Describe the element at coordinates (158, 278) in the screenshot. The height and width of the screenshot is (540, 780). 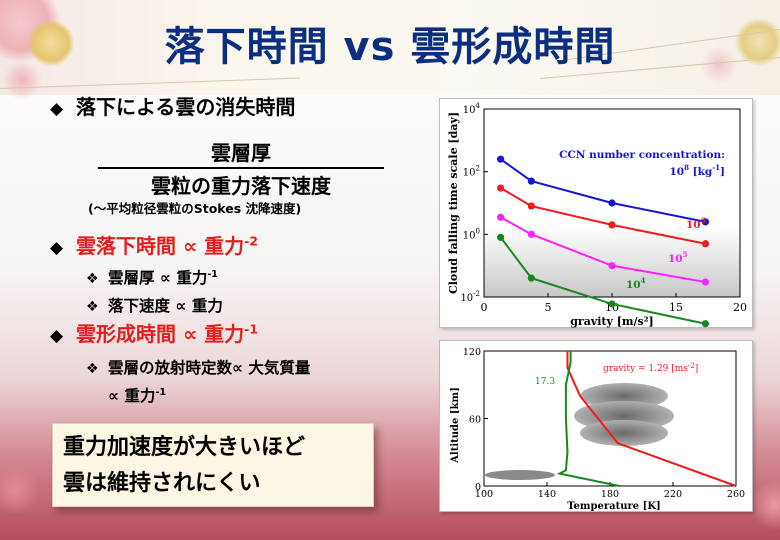
I see `sub-bullet-text: 雲層厚 ∝ 重力` at that location.